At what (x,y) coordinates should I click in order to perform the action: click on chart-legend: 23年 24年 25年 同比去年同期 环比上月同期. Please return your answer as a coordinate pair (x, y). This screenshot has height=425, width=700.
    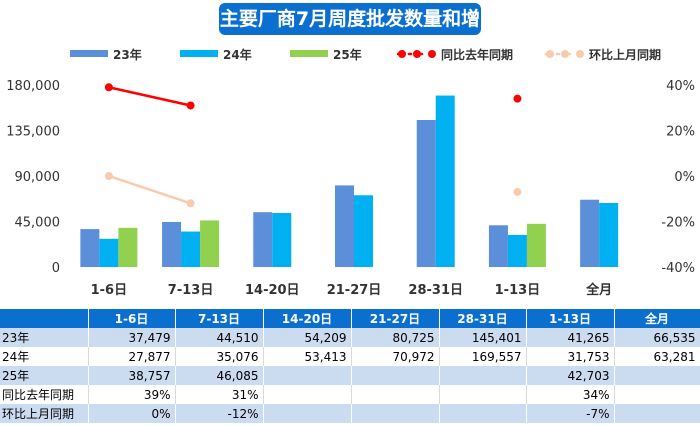
    Looking at the image, I should click on (365, 54).